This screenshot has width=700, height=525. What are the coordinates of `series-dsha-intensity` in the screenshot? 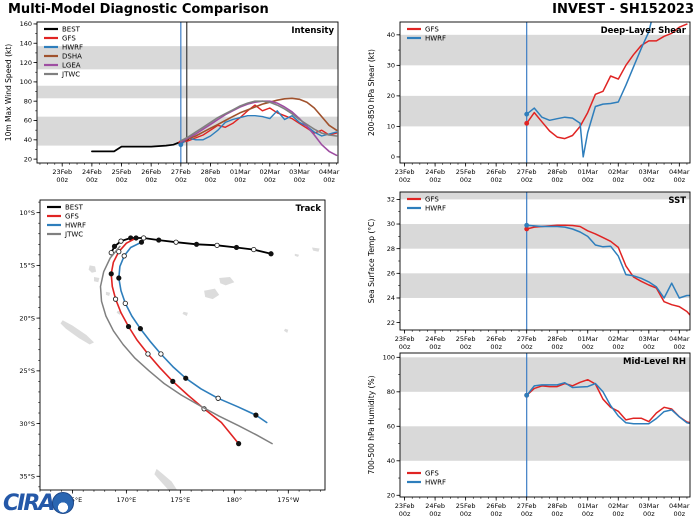 It's located at (259, 120).